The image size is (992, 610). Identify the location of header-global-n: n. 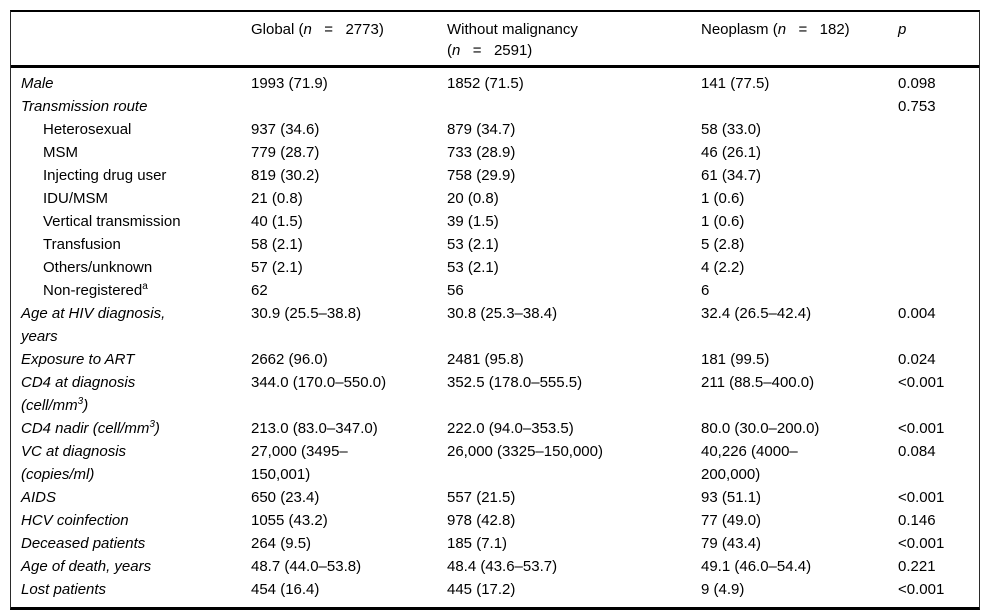
(307, 29).